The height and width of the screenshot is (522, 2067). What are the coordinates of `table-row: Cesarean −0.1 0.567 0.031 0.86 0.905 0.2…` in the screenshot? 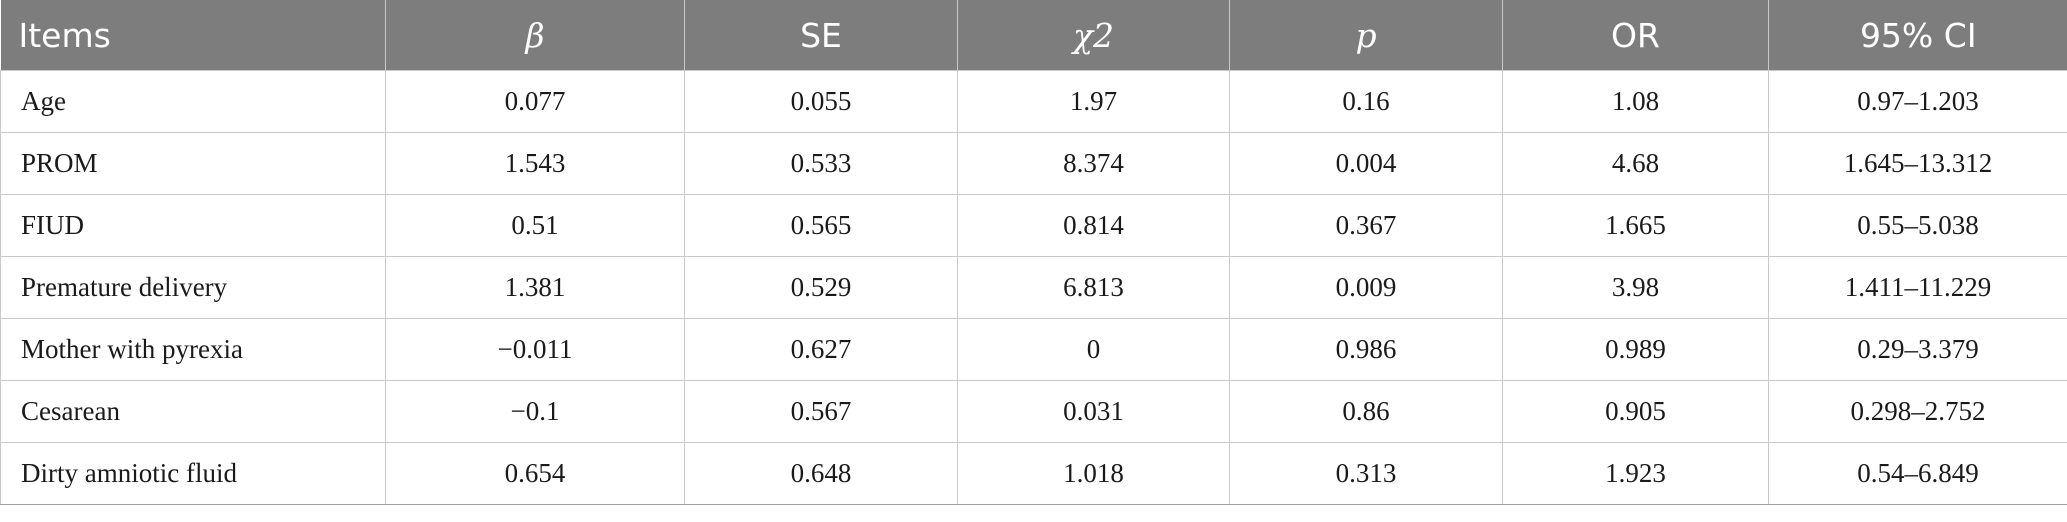 It's located at (1033, 411).